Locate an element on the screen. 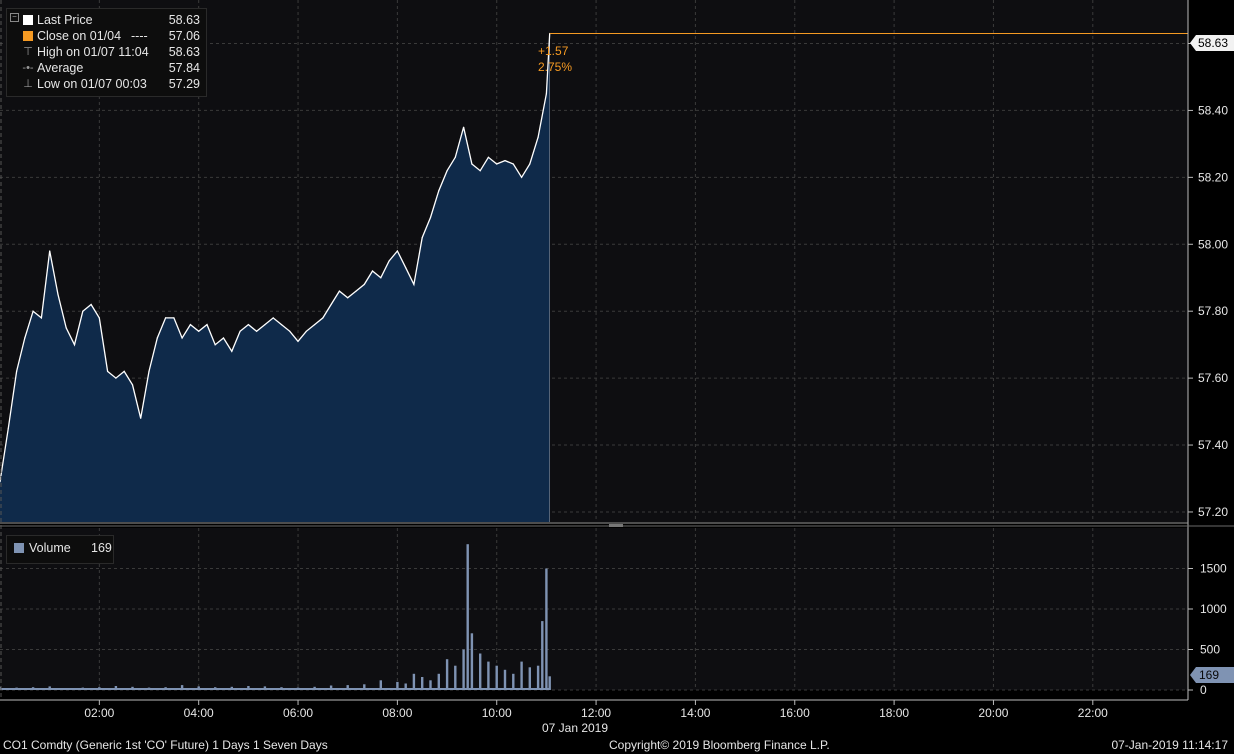  legend-label: Average is located at coordinates (60, 68).